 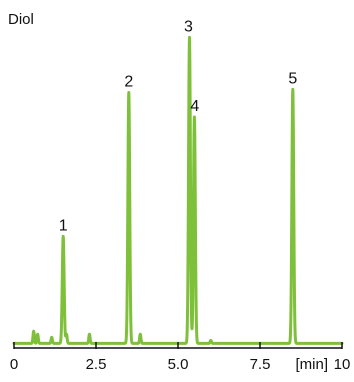 I want to click on x-tick-label: 7.5, so click(x=260, y=364).